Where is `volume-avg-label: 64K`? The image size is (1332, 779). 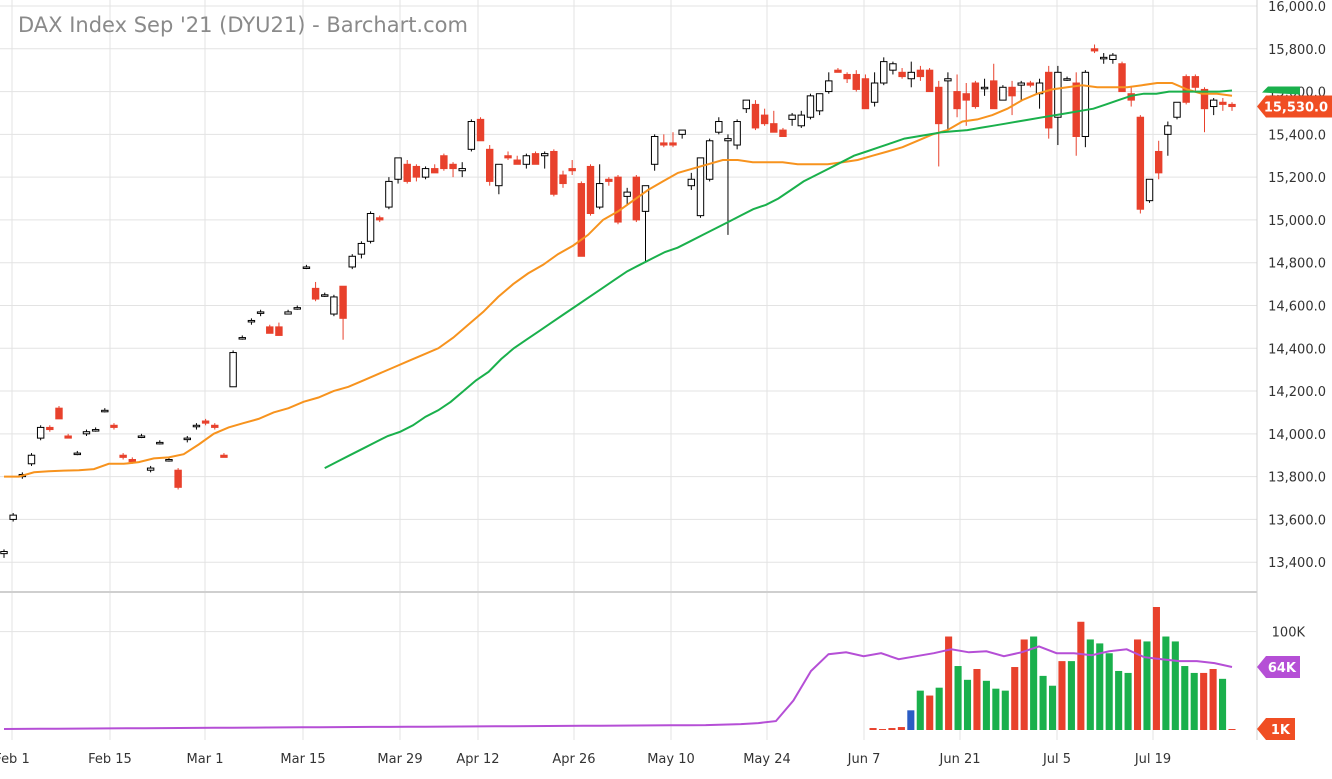
volume-avg-label: 64K is located at coordinates (1282, 668).